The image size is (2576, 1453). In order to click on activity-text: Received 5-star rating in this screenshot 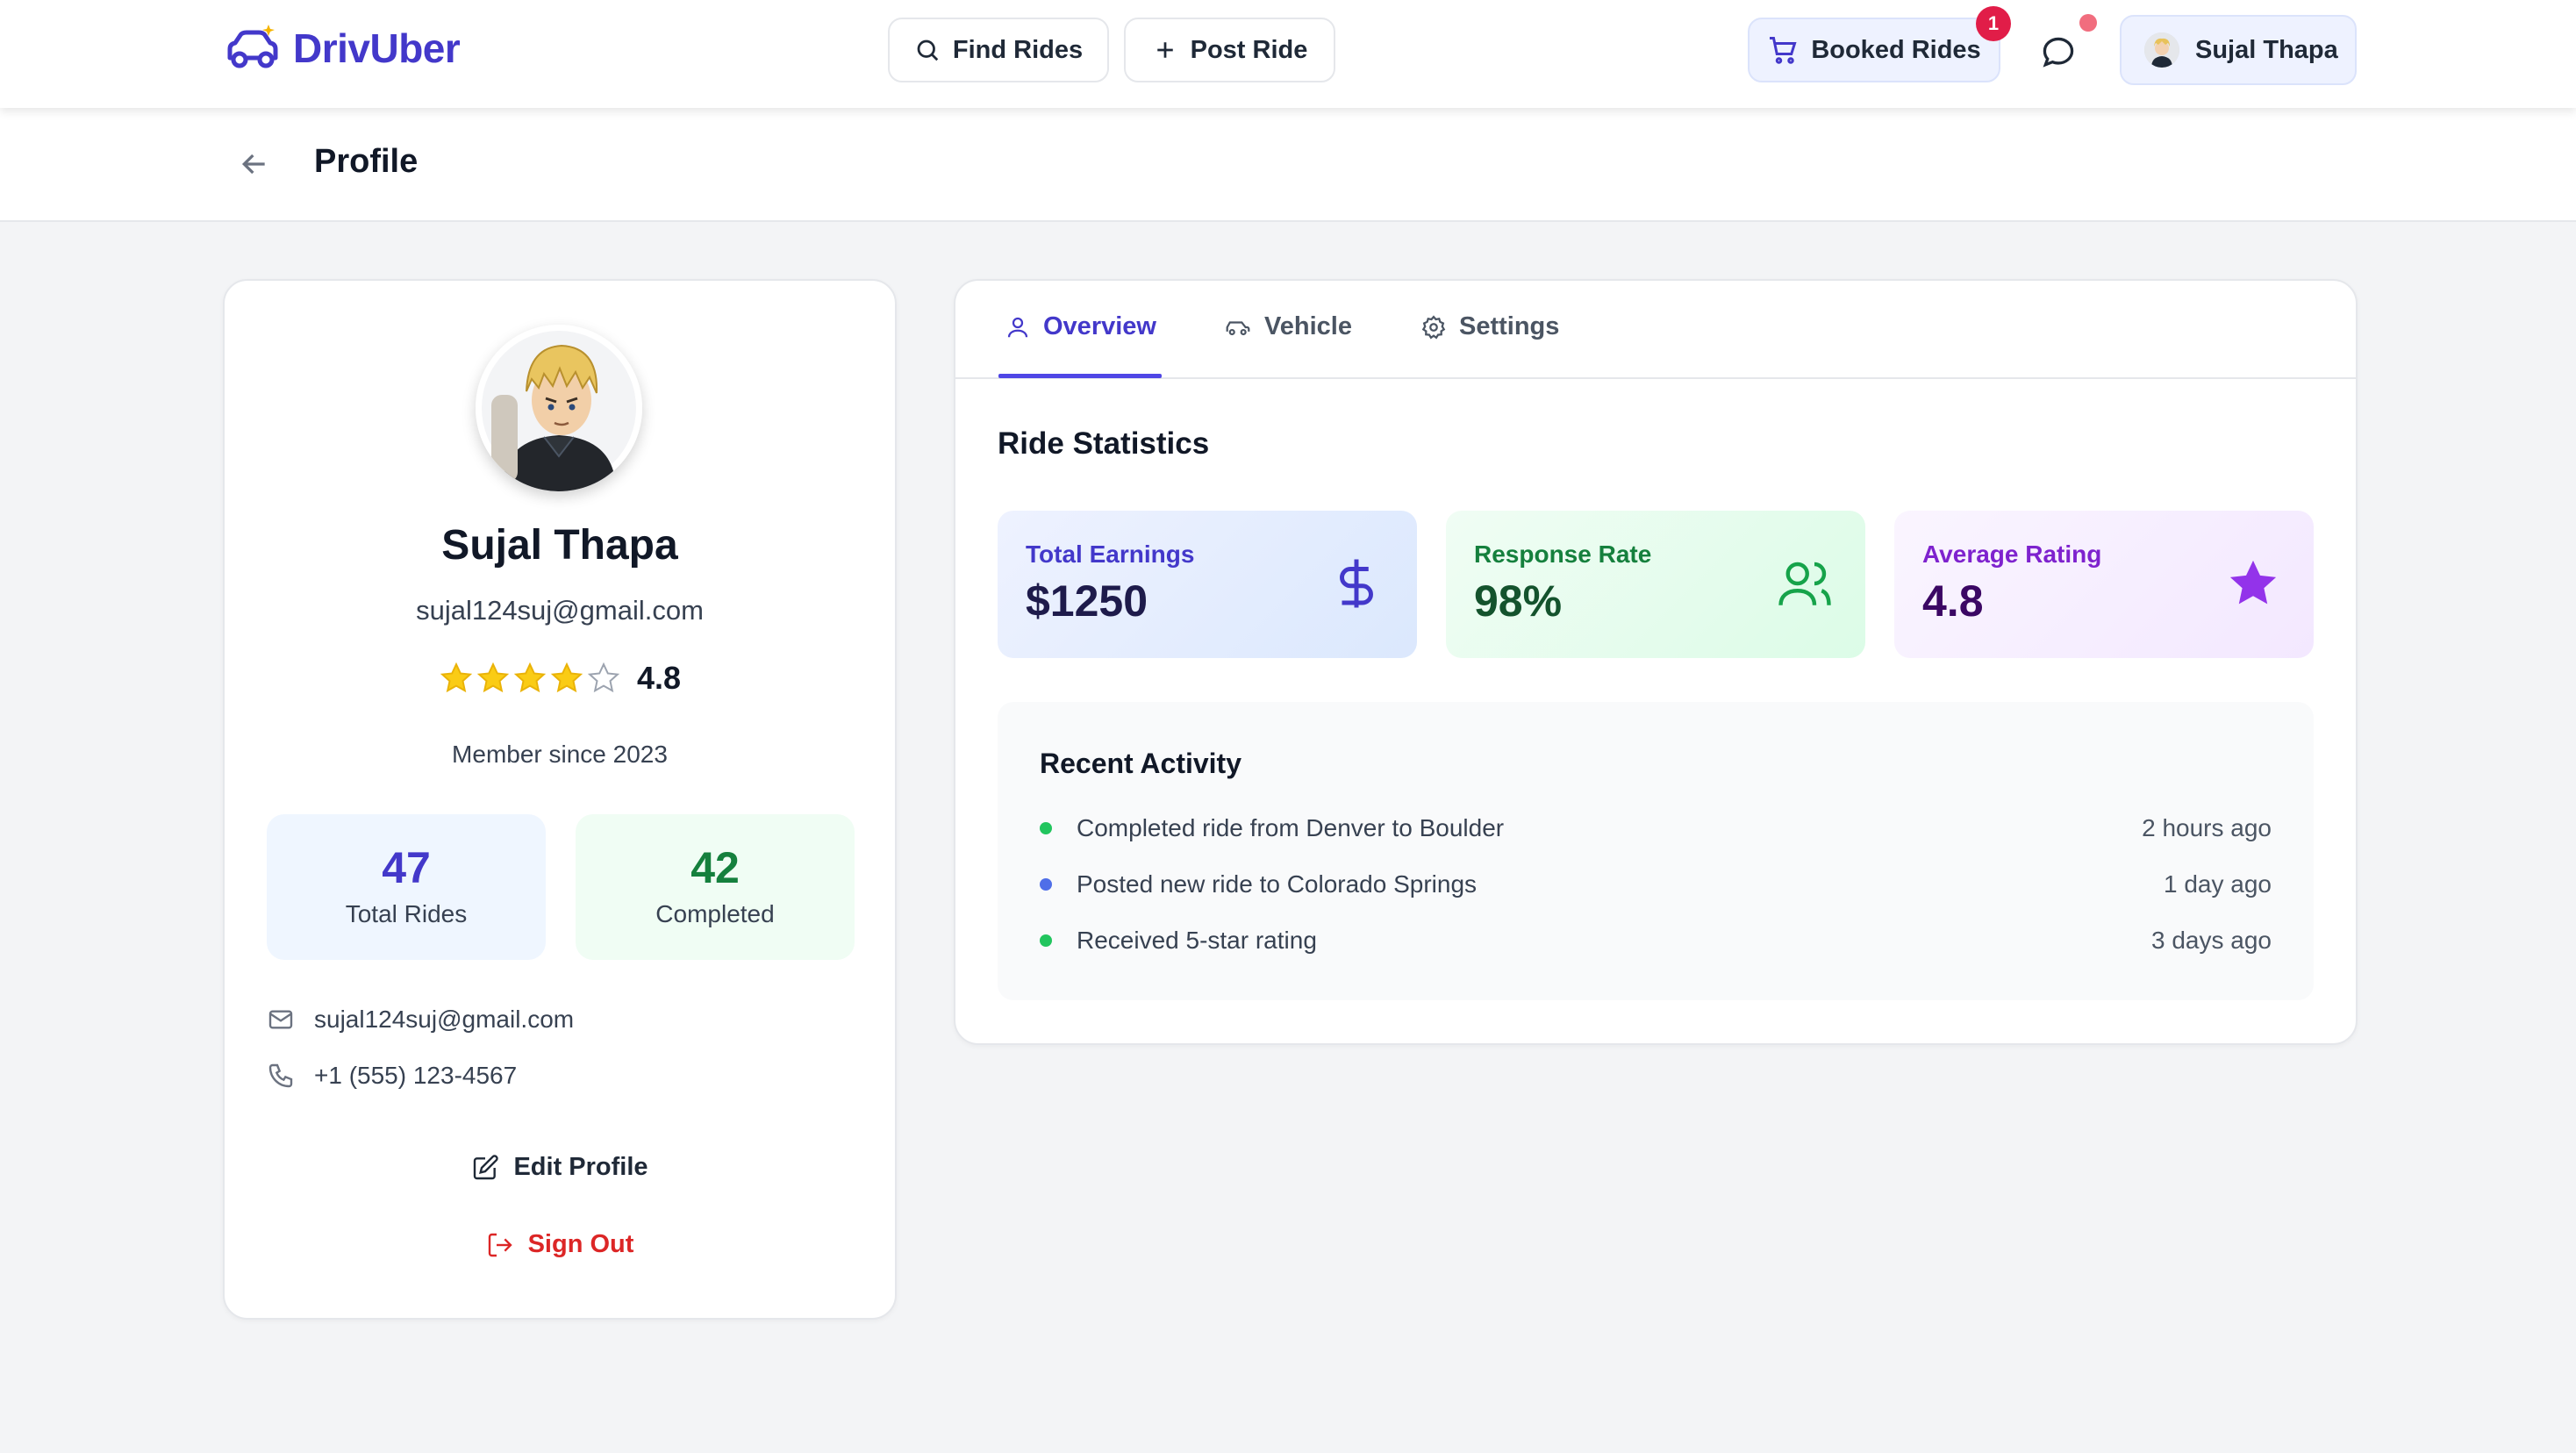, I will do `click(1197, 940)`.